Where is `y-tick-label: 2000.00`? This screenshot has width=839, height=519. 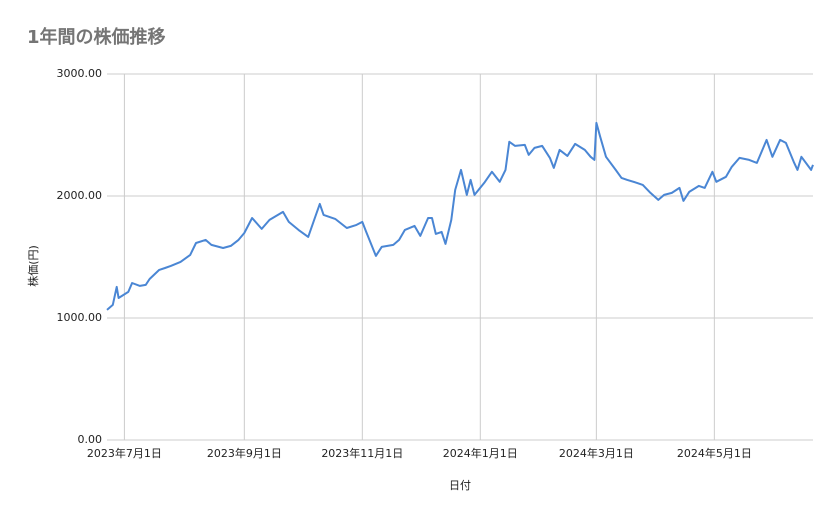
y-tick-label: 2000.00 is located at coordinates (80, 195).